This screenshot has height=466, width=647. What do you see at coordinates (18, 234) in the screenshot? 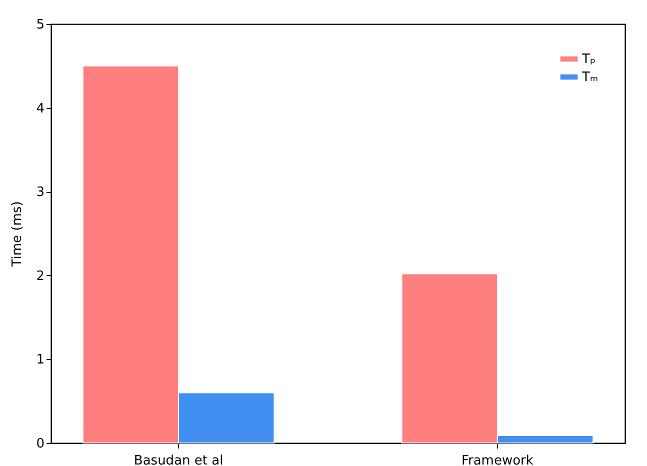
I see `y-axis-title: Time (ms)` at bounding box center [18, 234].